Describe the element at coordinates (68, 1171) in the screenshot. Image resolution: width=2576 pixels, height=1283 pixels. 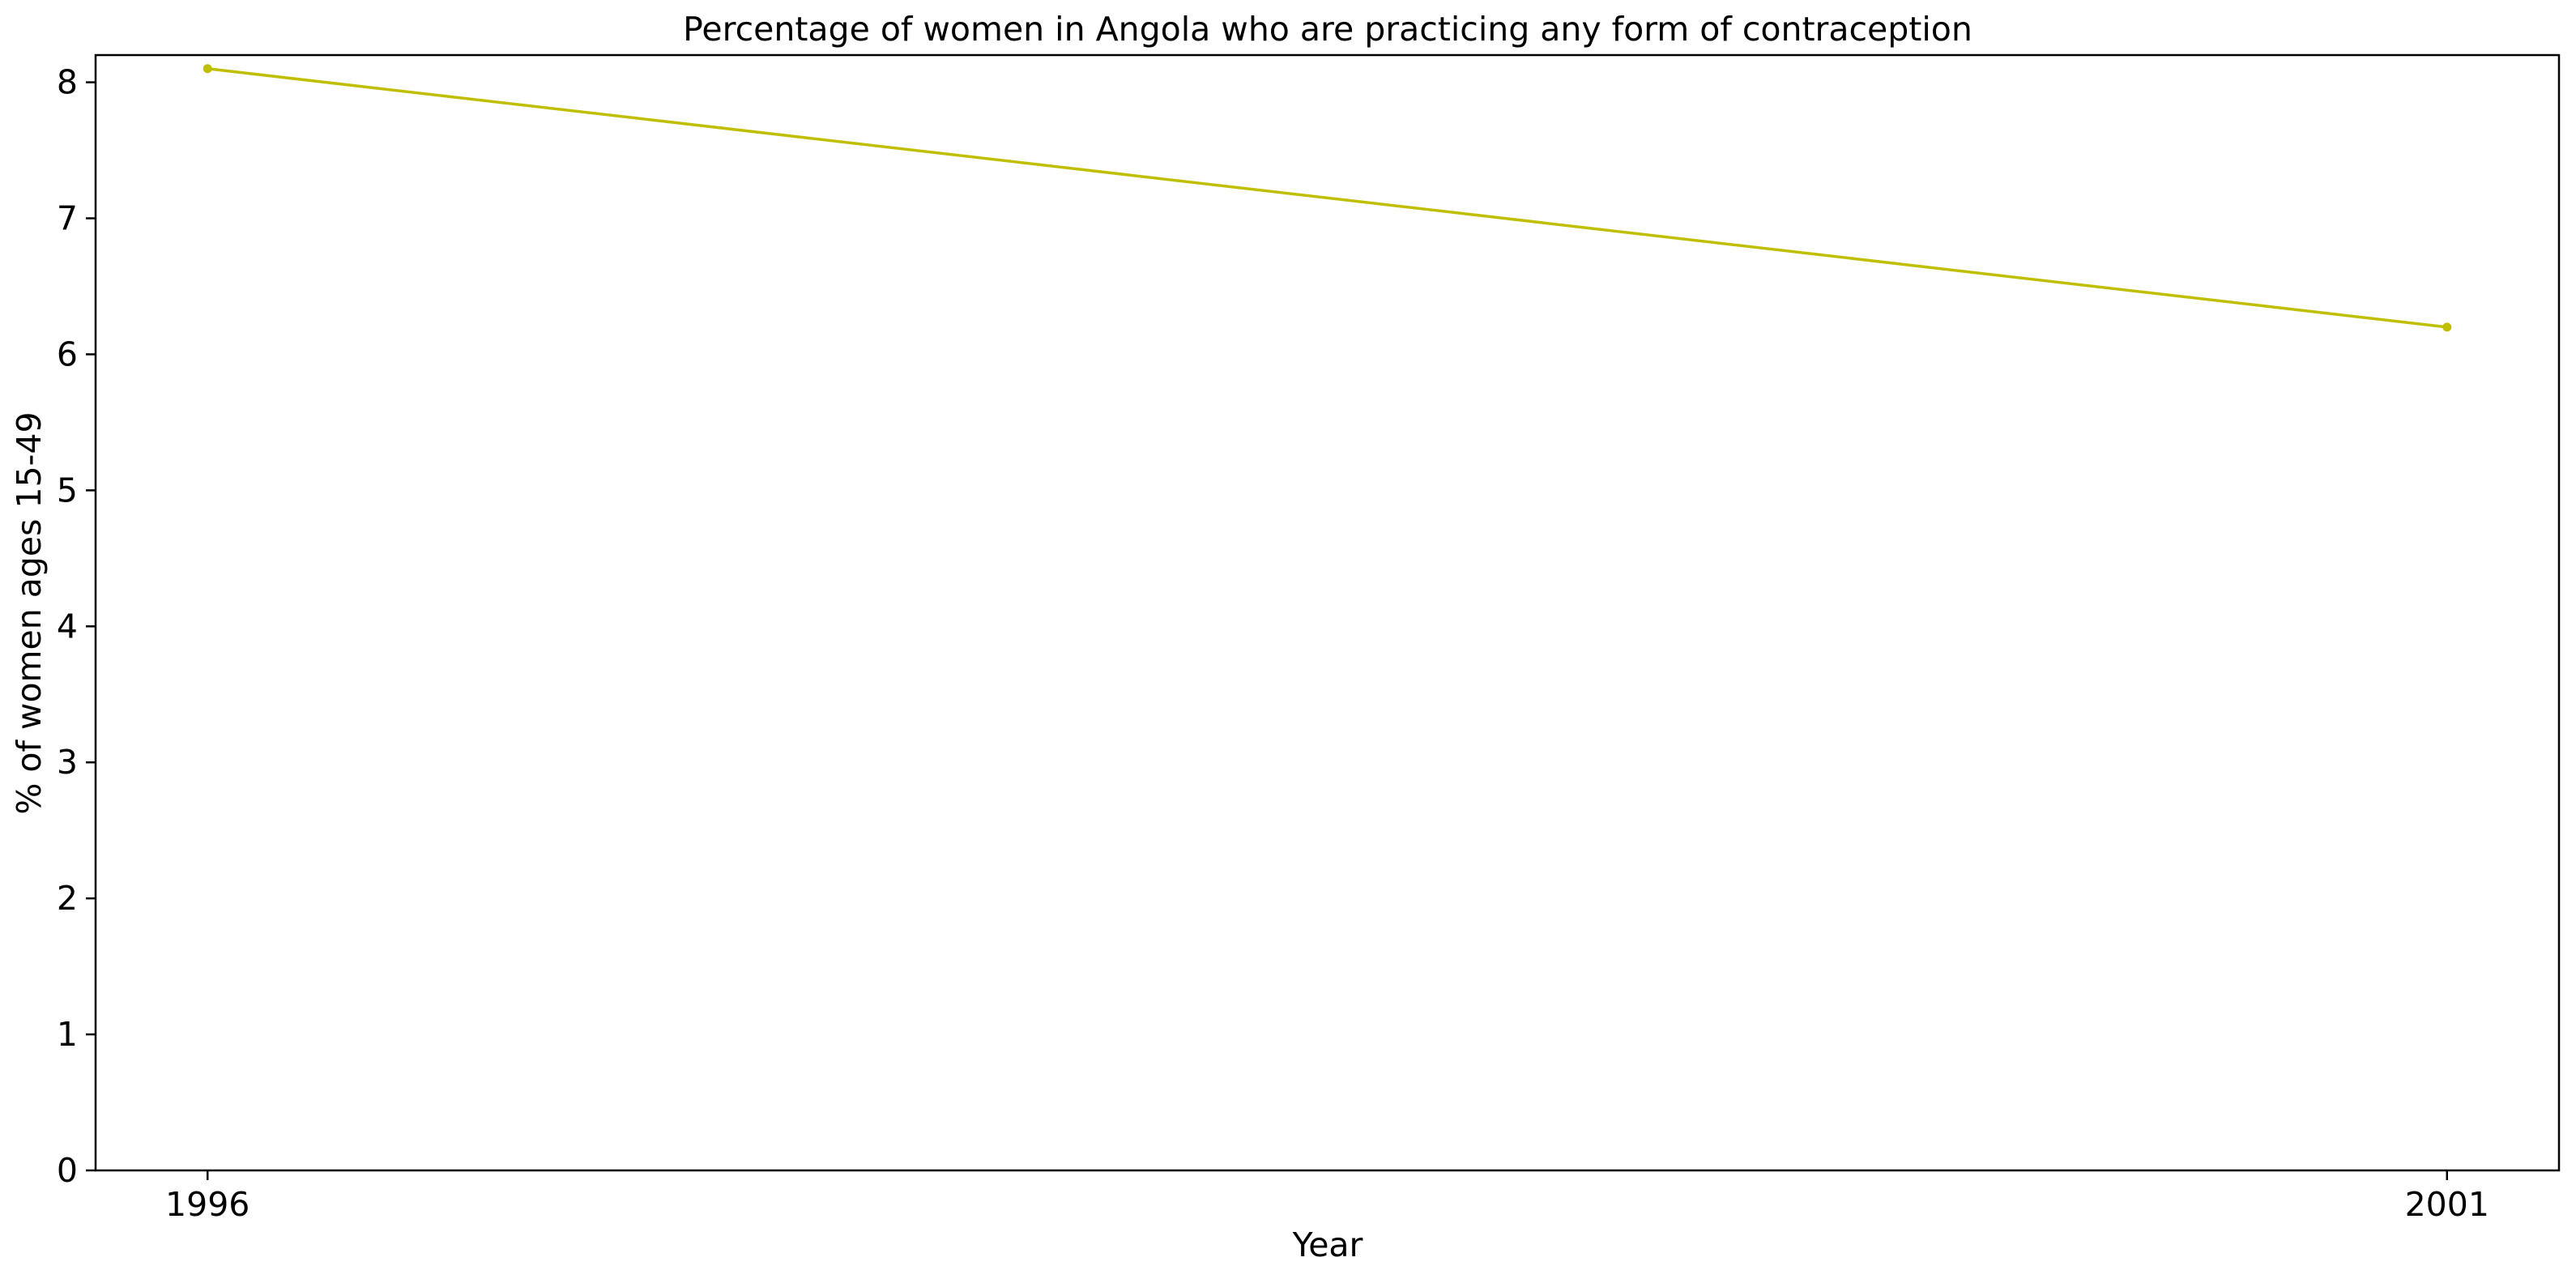
I see `y-tick-label: 0` at that location.